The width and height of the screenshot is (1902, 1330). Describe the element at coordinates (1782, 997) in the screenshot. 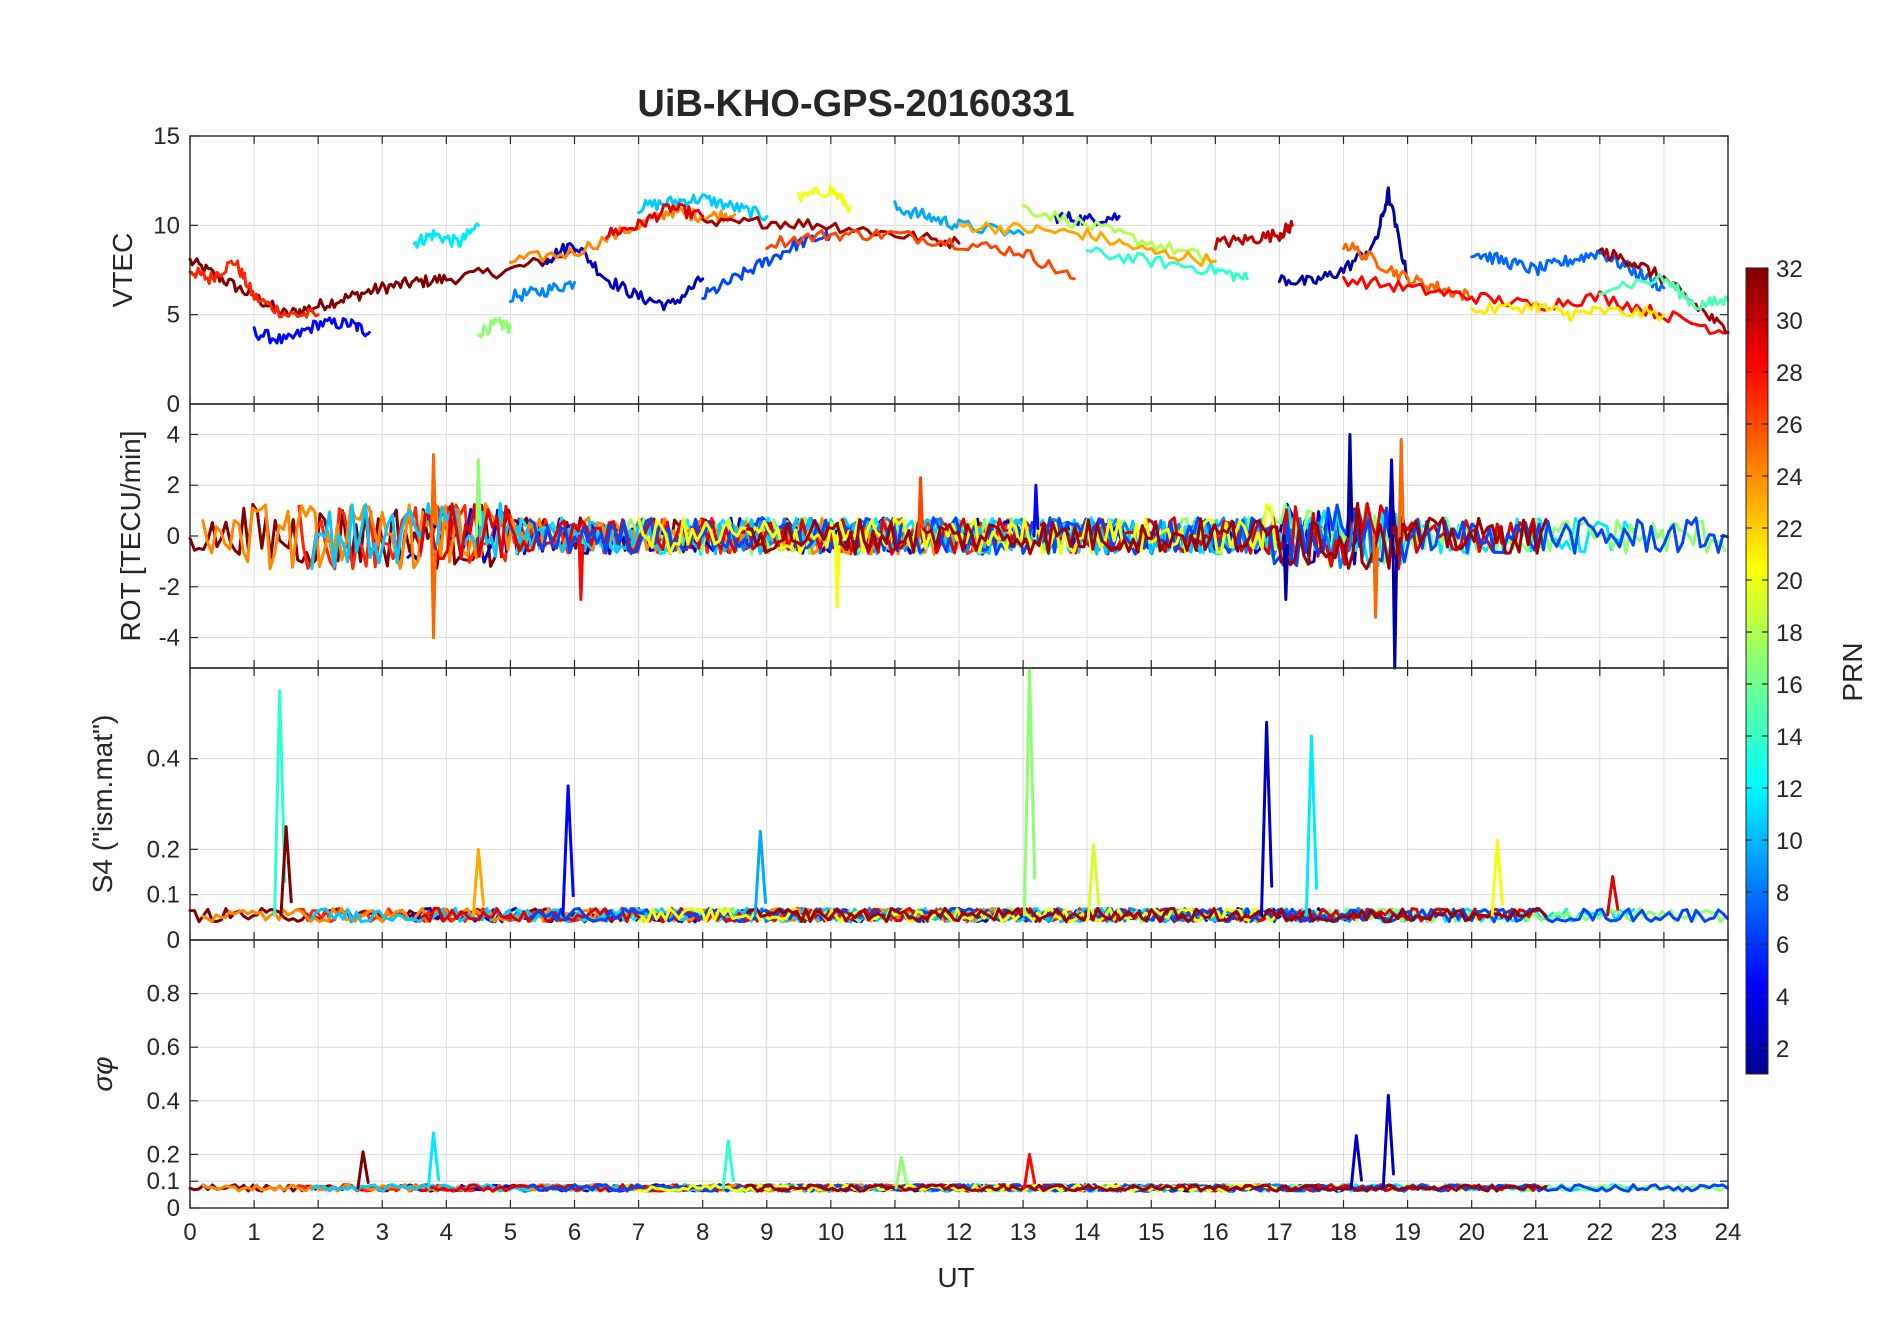

I see `colorbar-tick-label: 4` at that location.